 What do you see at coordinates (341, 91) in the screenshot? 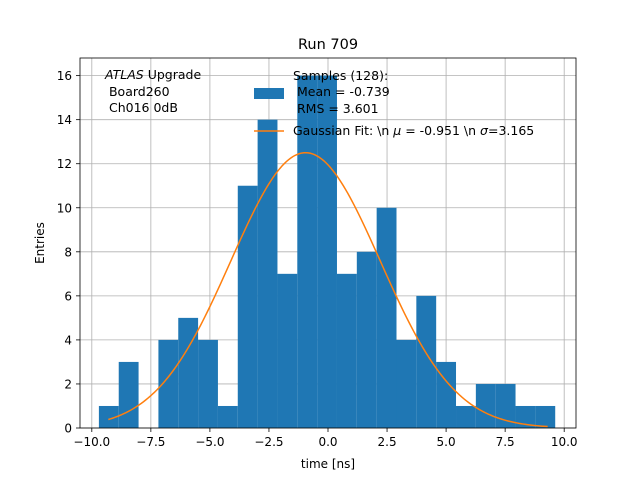
I see `legend-samples-line-2: Mean = -0.739` at bounding box center [341, 91].